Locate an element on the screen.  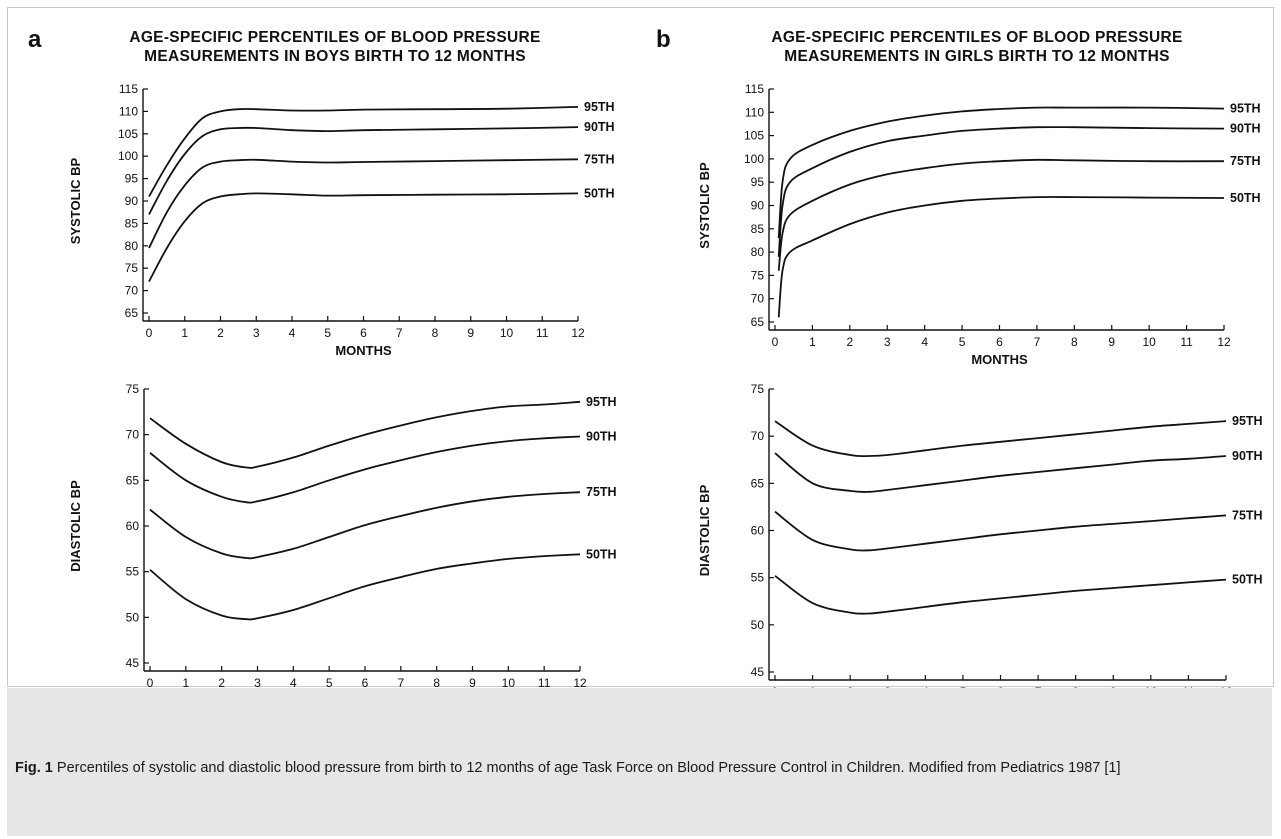
y-tick-label: 95 is located at coordinates (132, 179).